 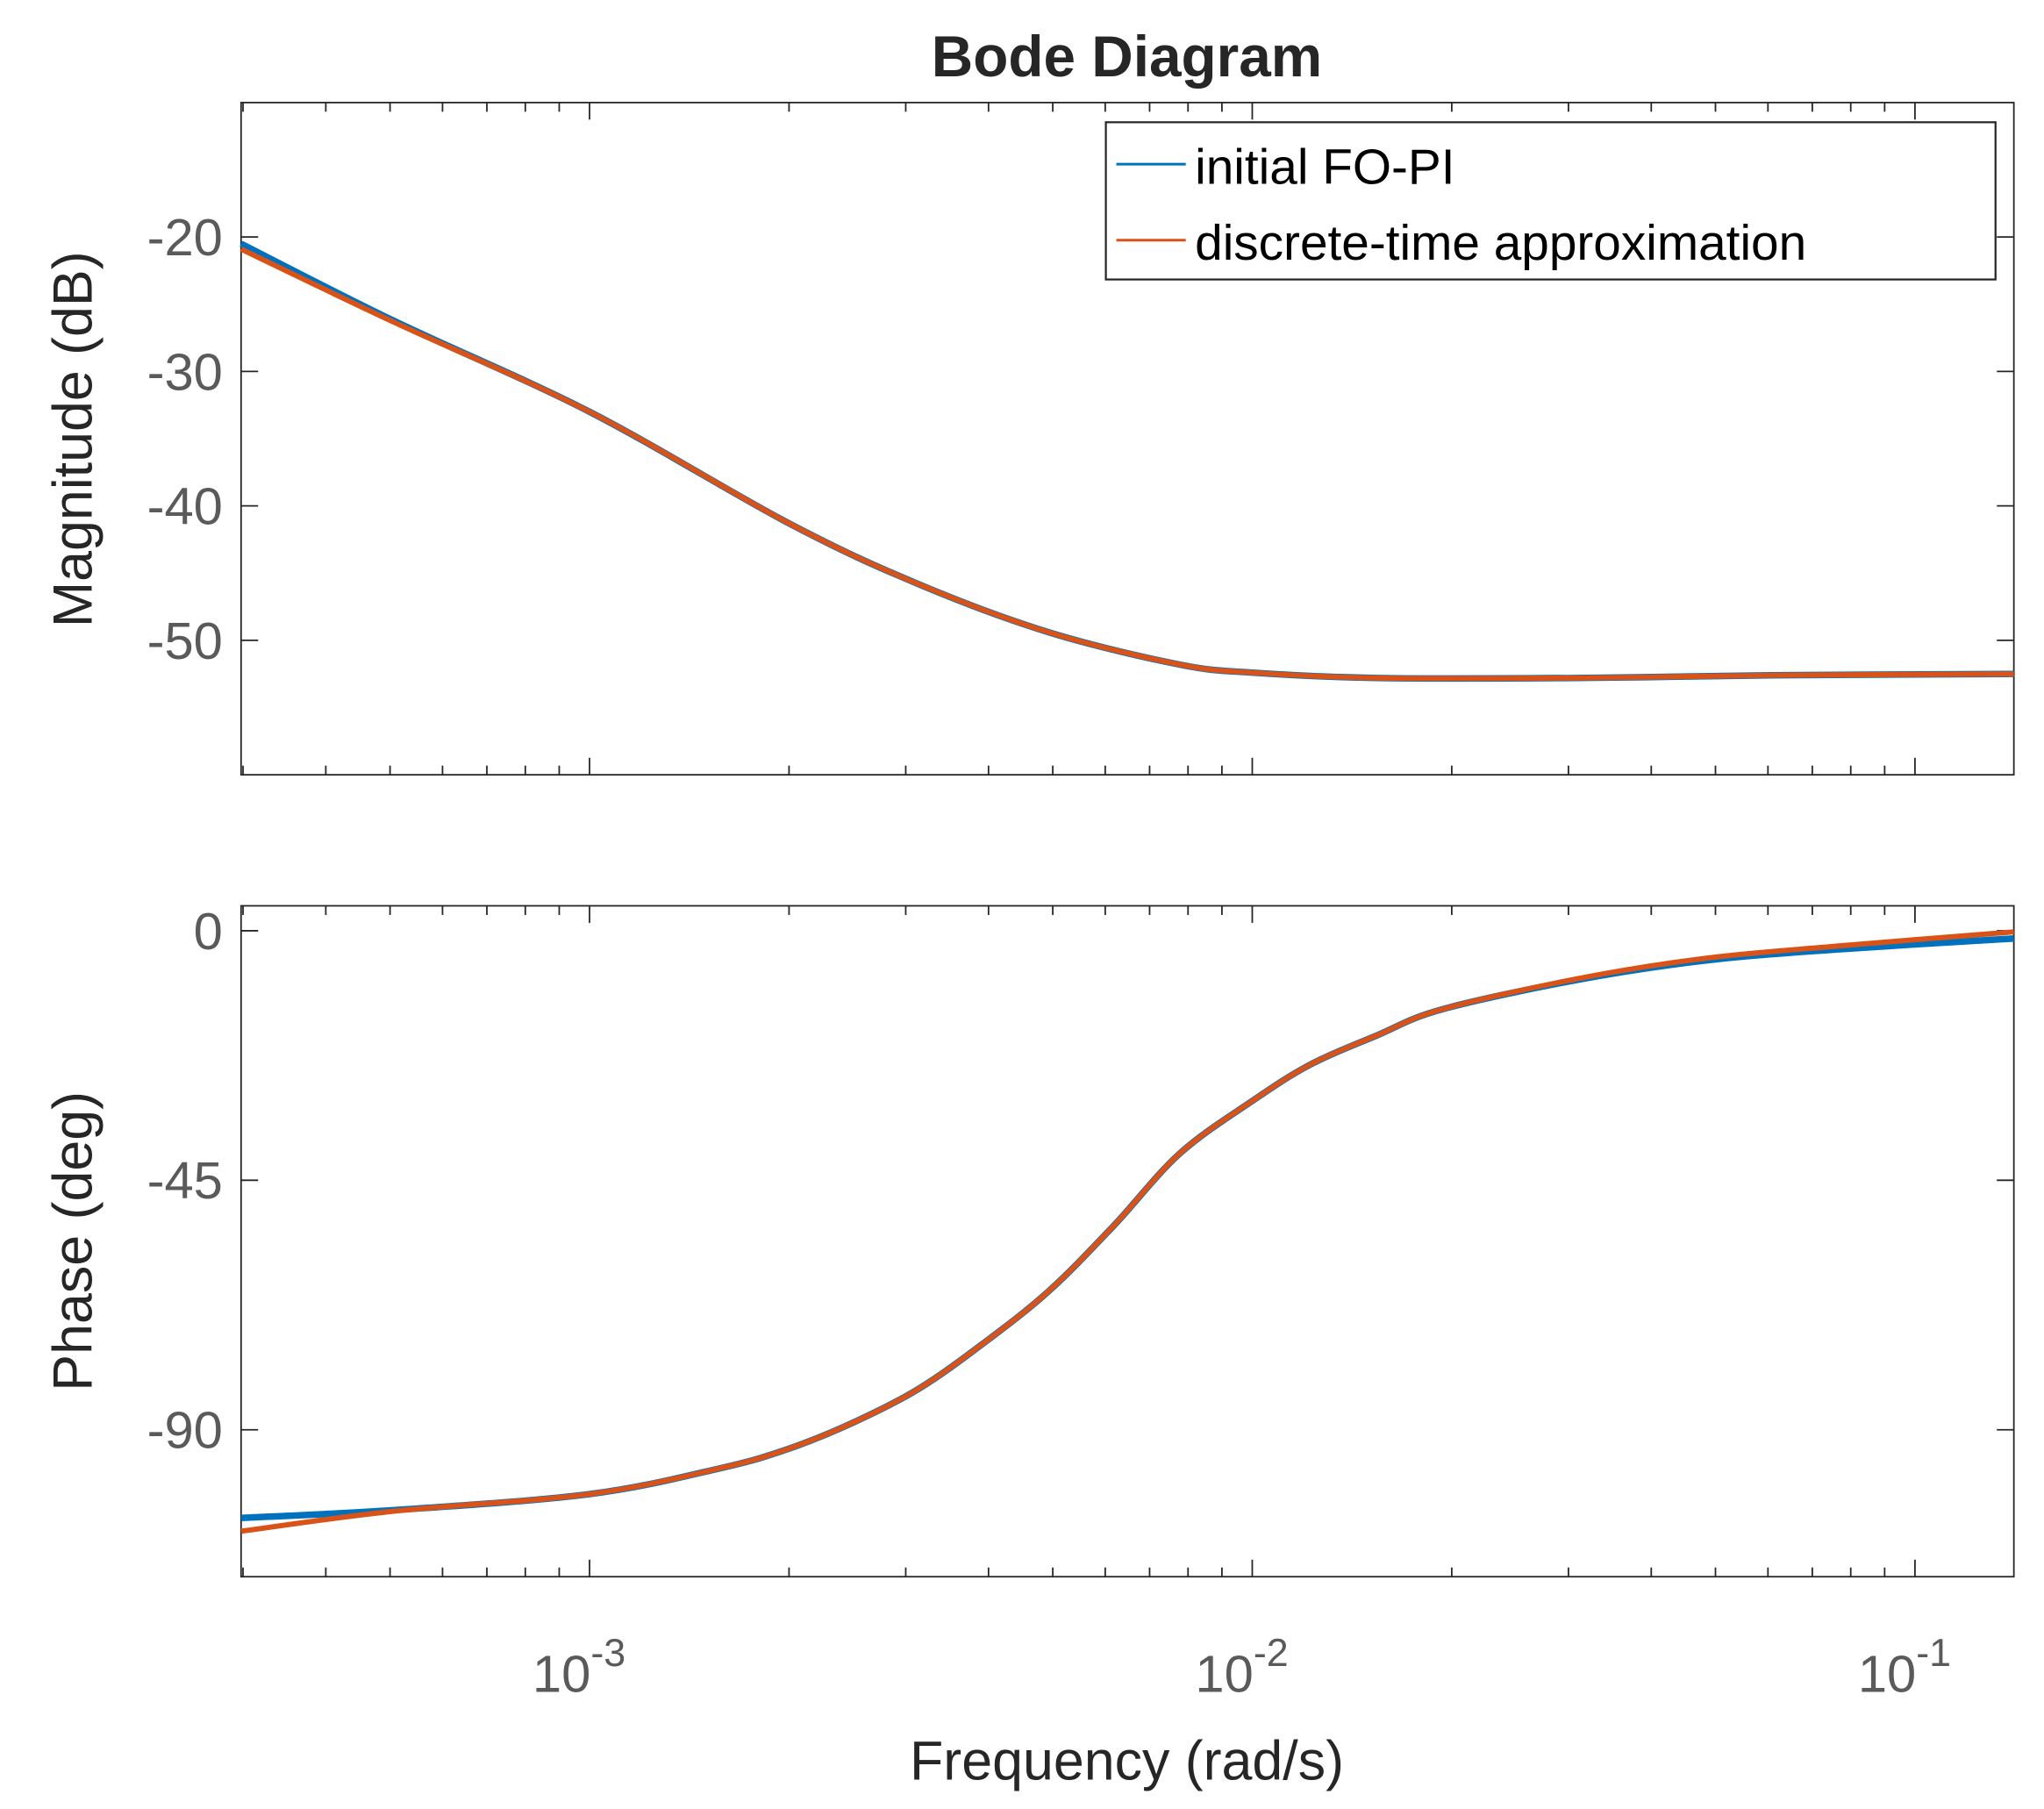 What do you see at coordinates (185, 1180) in the screenshot?
I see `y-tick-label: -45` at bounding box center [185, 1180].